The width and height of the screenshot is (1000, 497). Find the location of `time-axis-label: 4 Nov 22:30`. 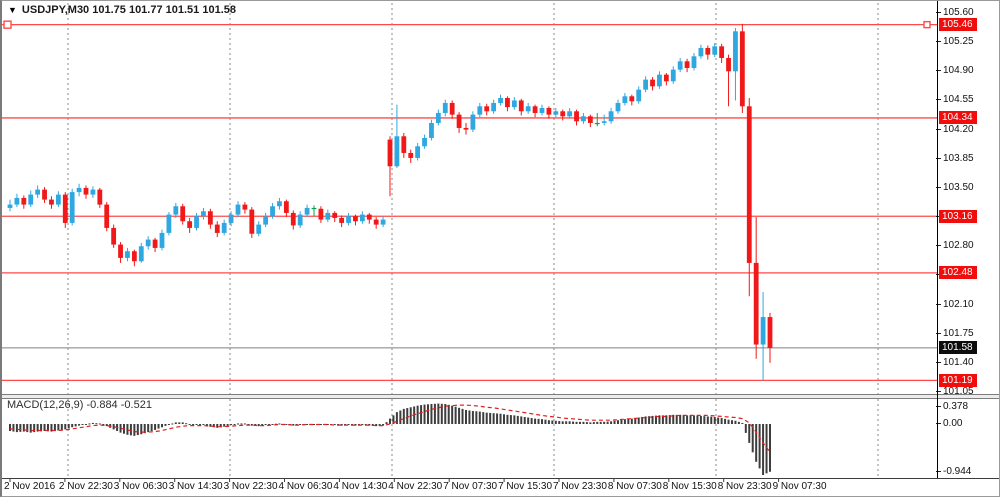

time-axis-label: 4 Nov 22:30 is located at coordinates (415, 486).